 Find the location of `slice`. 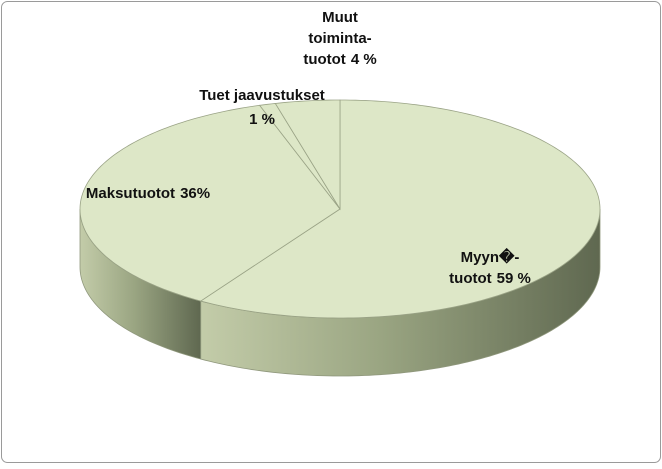

slice is located at coordinates (307, 155).